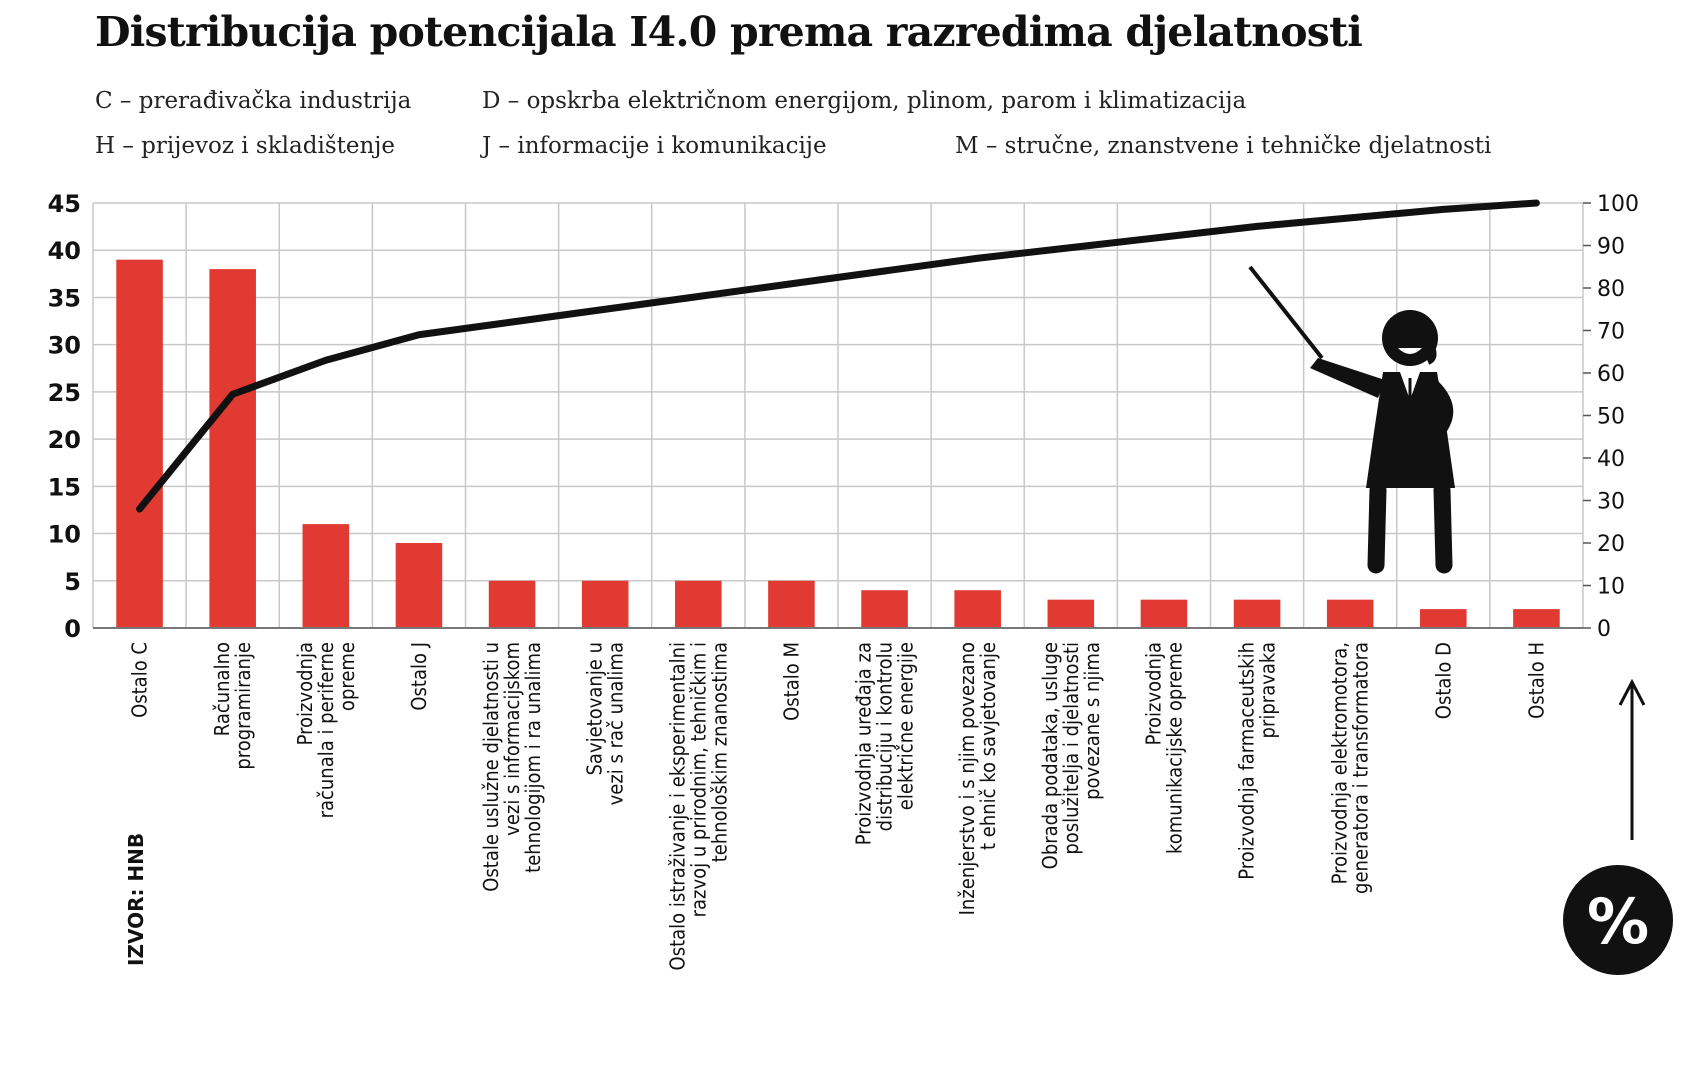 The height and width of the screenshot is (1080, 1695). What do you see at coordinates (1632, 759) in the screenshot?
I see `up-arrow-icon` at bounding box center [1632, 759].